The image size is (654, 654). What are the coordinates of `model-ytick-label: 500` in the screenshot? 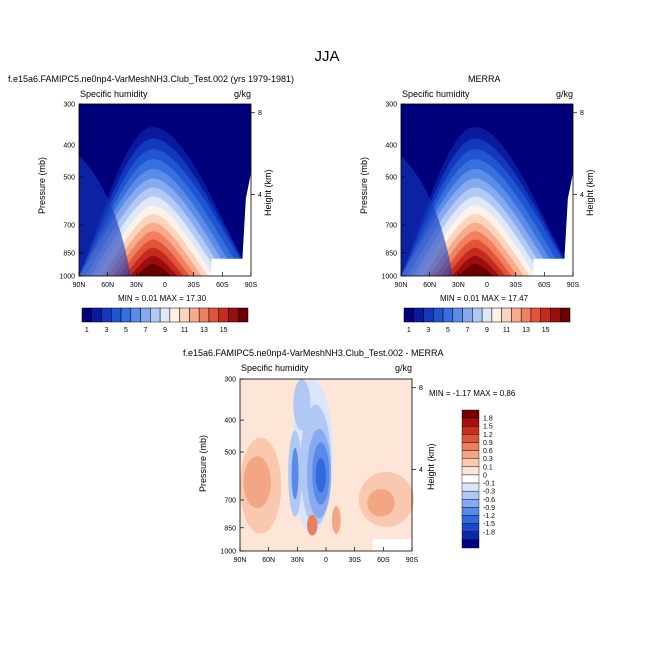 It's located at (69, 177).